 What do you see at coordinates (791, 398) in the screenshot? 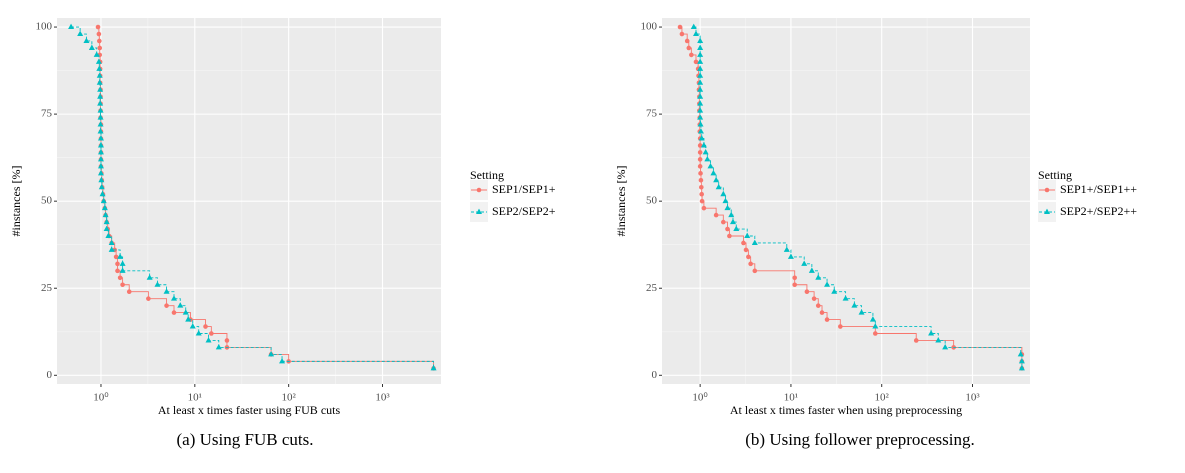
I see `x-tick-label: 10¹` at bounding box center [791, 398].